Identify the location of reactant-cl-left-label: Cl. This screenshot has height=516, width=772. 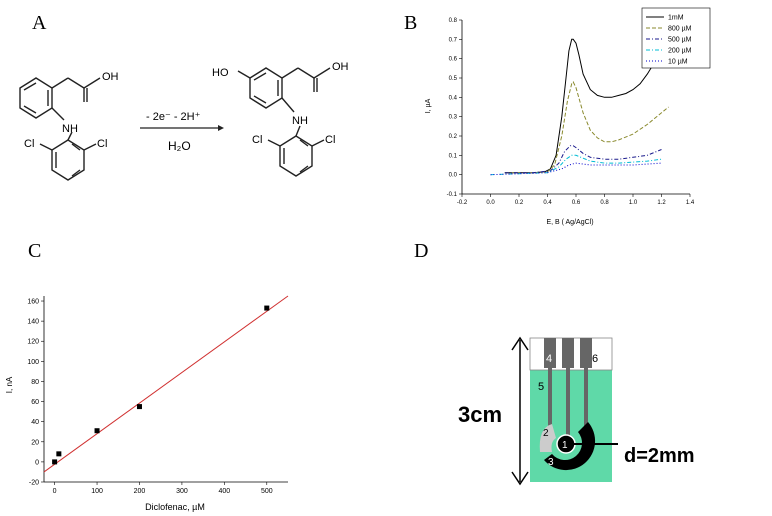
(29, 144).